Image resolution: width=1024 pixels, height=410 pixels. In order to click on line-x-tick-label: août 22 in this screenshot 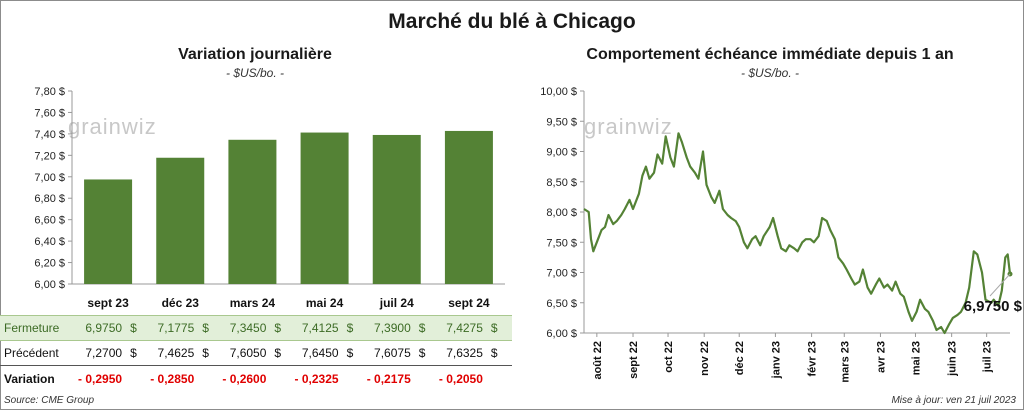, I will do `click(598, 360)`.